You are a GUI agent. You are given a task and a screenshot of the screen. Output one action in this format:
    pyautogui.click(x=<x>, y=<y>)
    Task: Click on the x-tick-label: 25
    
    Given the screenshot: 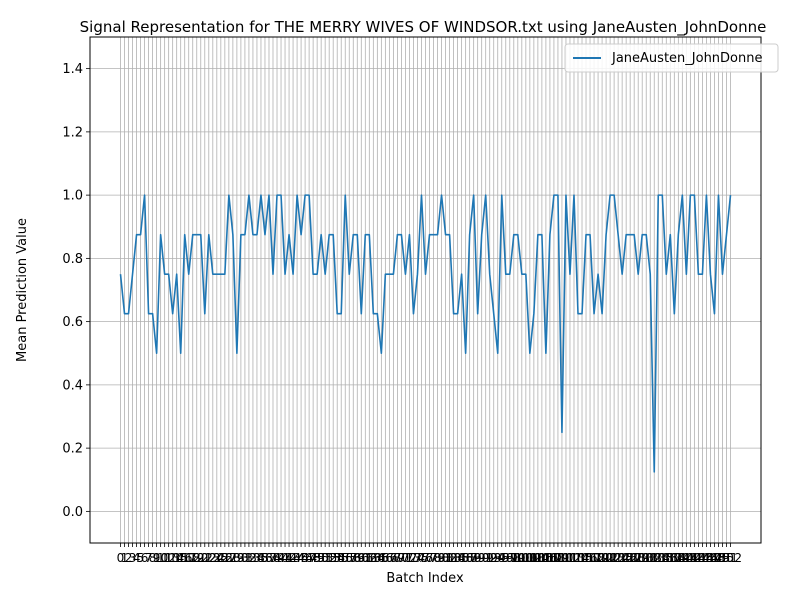 What is the action you would take?
    pyautogui.click(x=220, y=558)
    